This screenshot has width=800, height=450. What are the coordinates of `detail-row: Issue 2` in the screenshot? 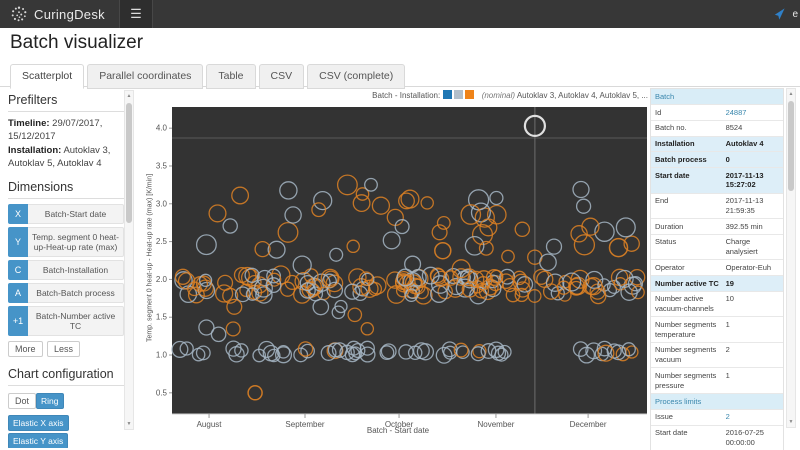 It's located at (717, 418).